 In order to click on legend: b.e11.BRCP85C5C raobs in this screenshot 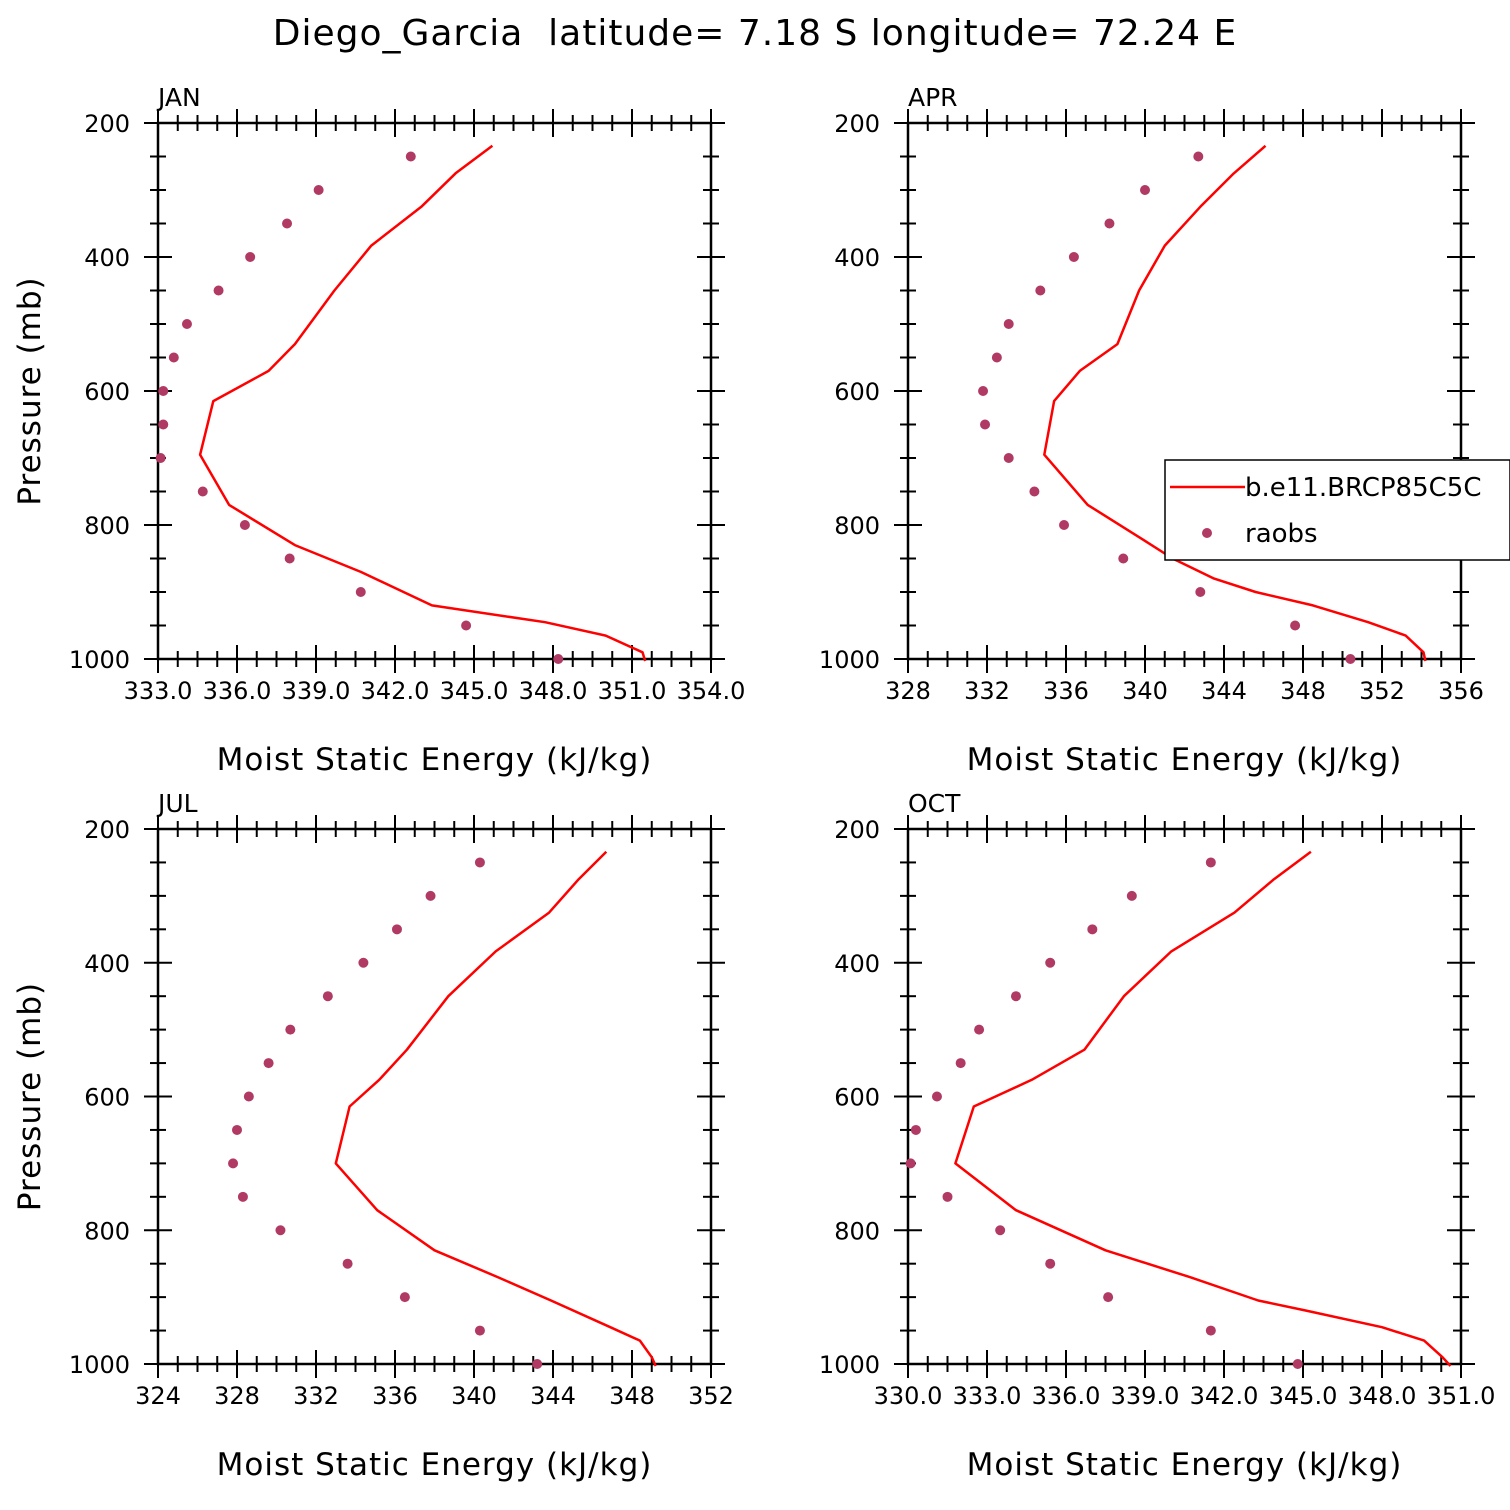, I will do `click(1337, 510)`.